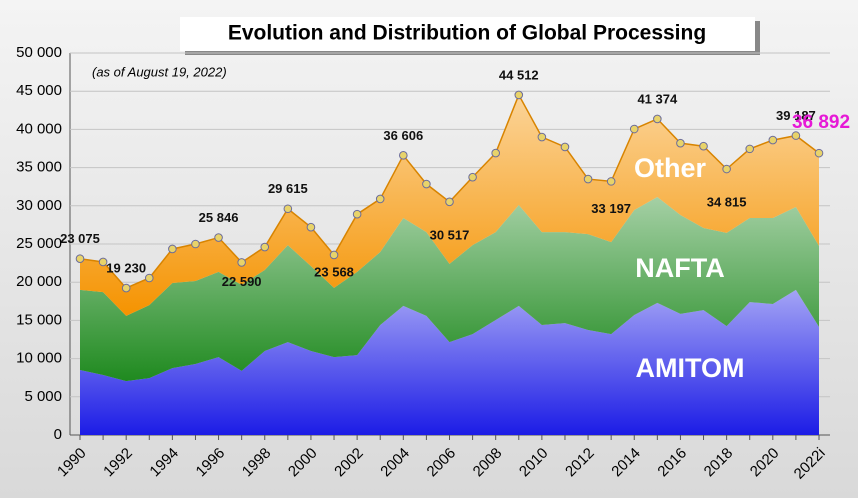 Image resolution: width=858 pixels, height=498 pixels. I want to click on y-tick-label: 45 000, so click(39, 90).